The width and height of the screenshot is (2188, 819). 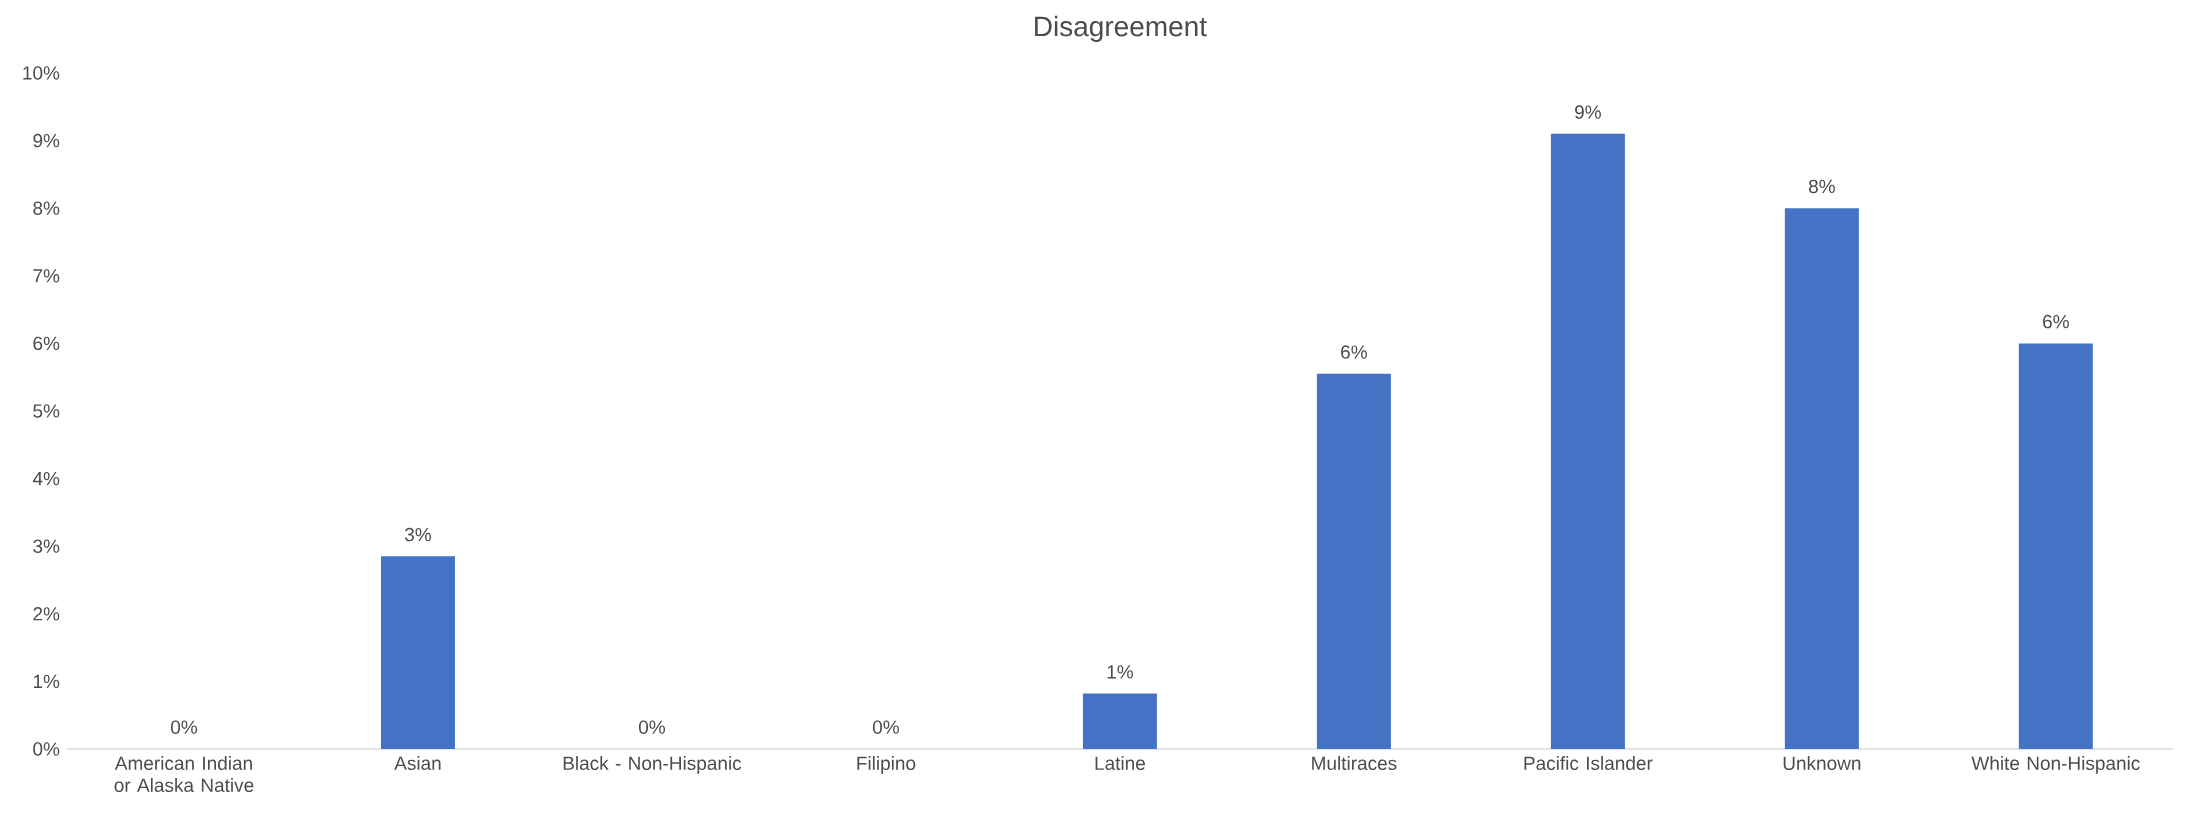 What do you see at coordinates (46, 749) in the screenshot?
I see `y-tick-label: 0%` at bounding box center [46, 749].